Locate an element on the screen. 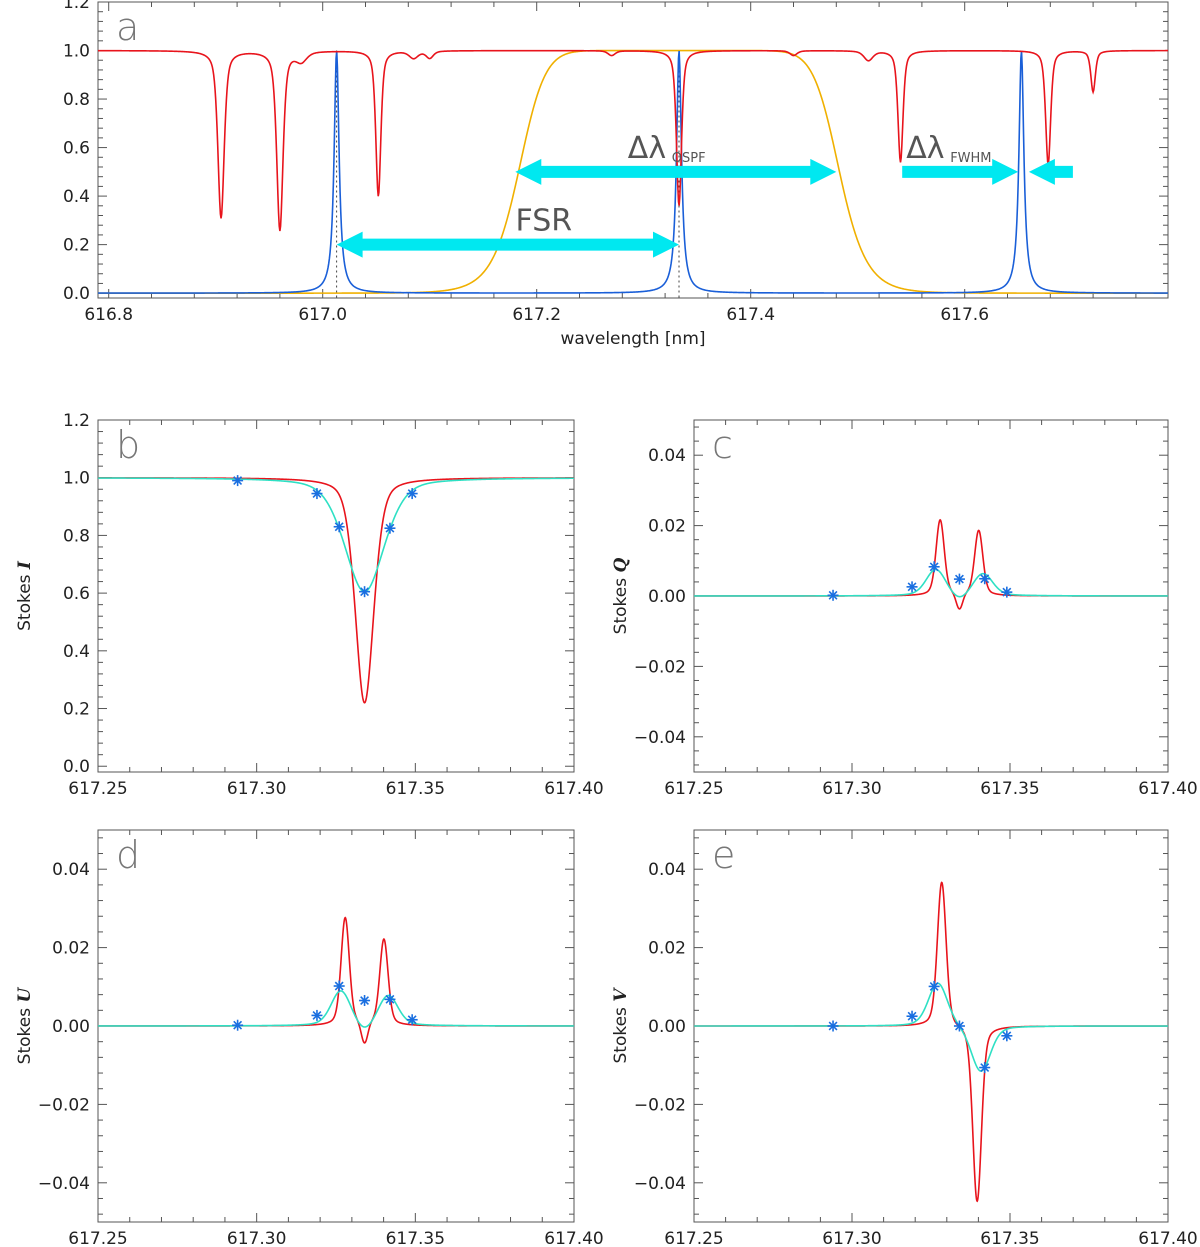 This screenshot has width=1200, height=1247. annotation-ospf: Δλ OSPF is located at coordinates (676, 158).